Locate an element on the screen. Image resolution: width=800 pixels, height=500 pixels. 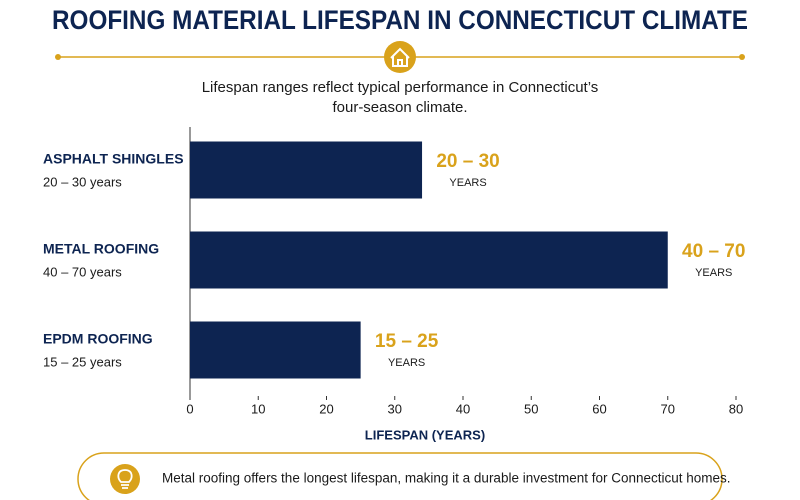
x-tick-label: 0 is located at coordinates (189, 408).